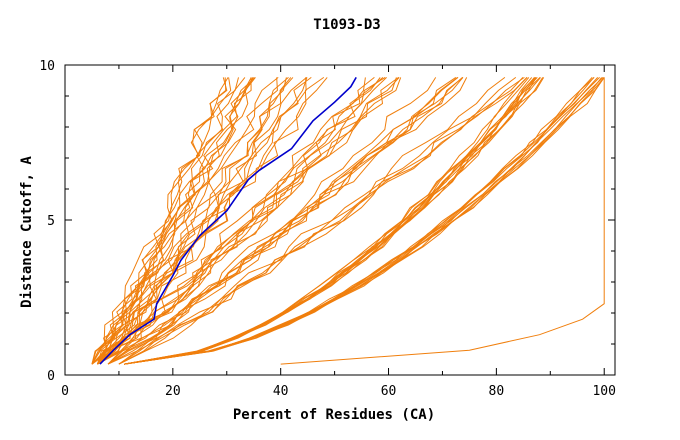  Describe the element at coordinates (51, 376) in the screenshot. I see `y-tick-label: 0` at that location.